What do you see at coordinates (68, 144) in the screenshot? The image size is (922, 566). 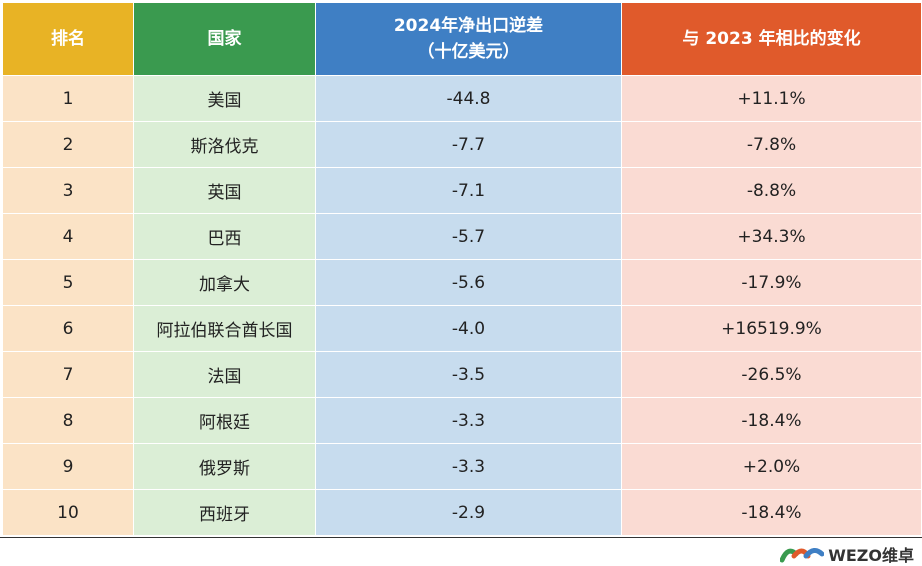 I see `table-cell: 2` at bounding box center [68, 144].